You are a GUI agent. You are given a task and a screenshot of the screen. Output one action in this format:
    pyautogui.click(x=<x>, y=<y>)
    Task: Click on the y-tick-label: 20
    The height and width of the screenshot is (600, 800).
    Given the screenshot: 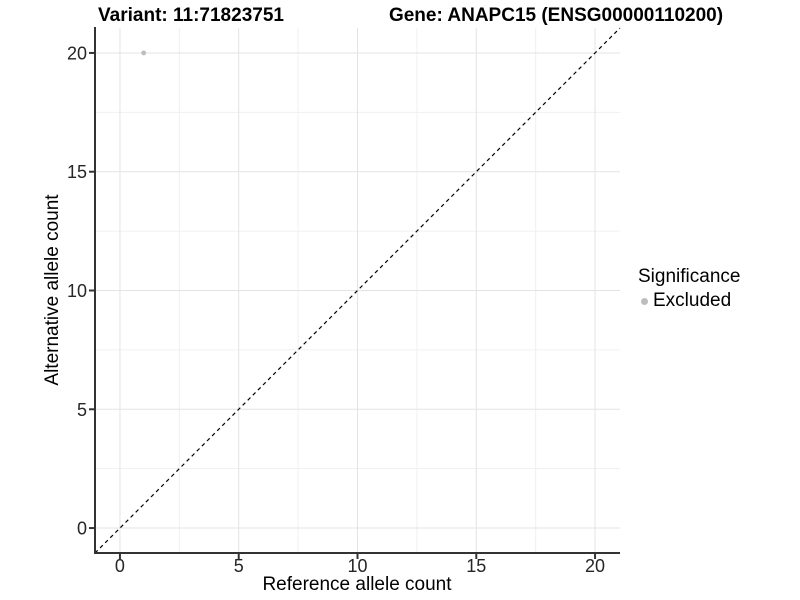 What is the action you would take?
    pyautogui.click(x=77, y=53)
    